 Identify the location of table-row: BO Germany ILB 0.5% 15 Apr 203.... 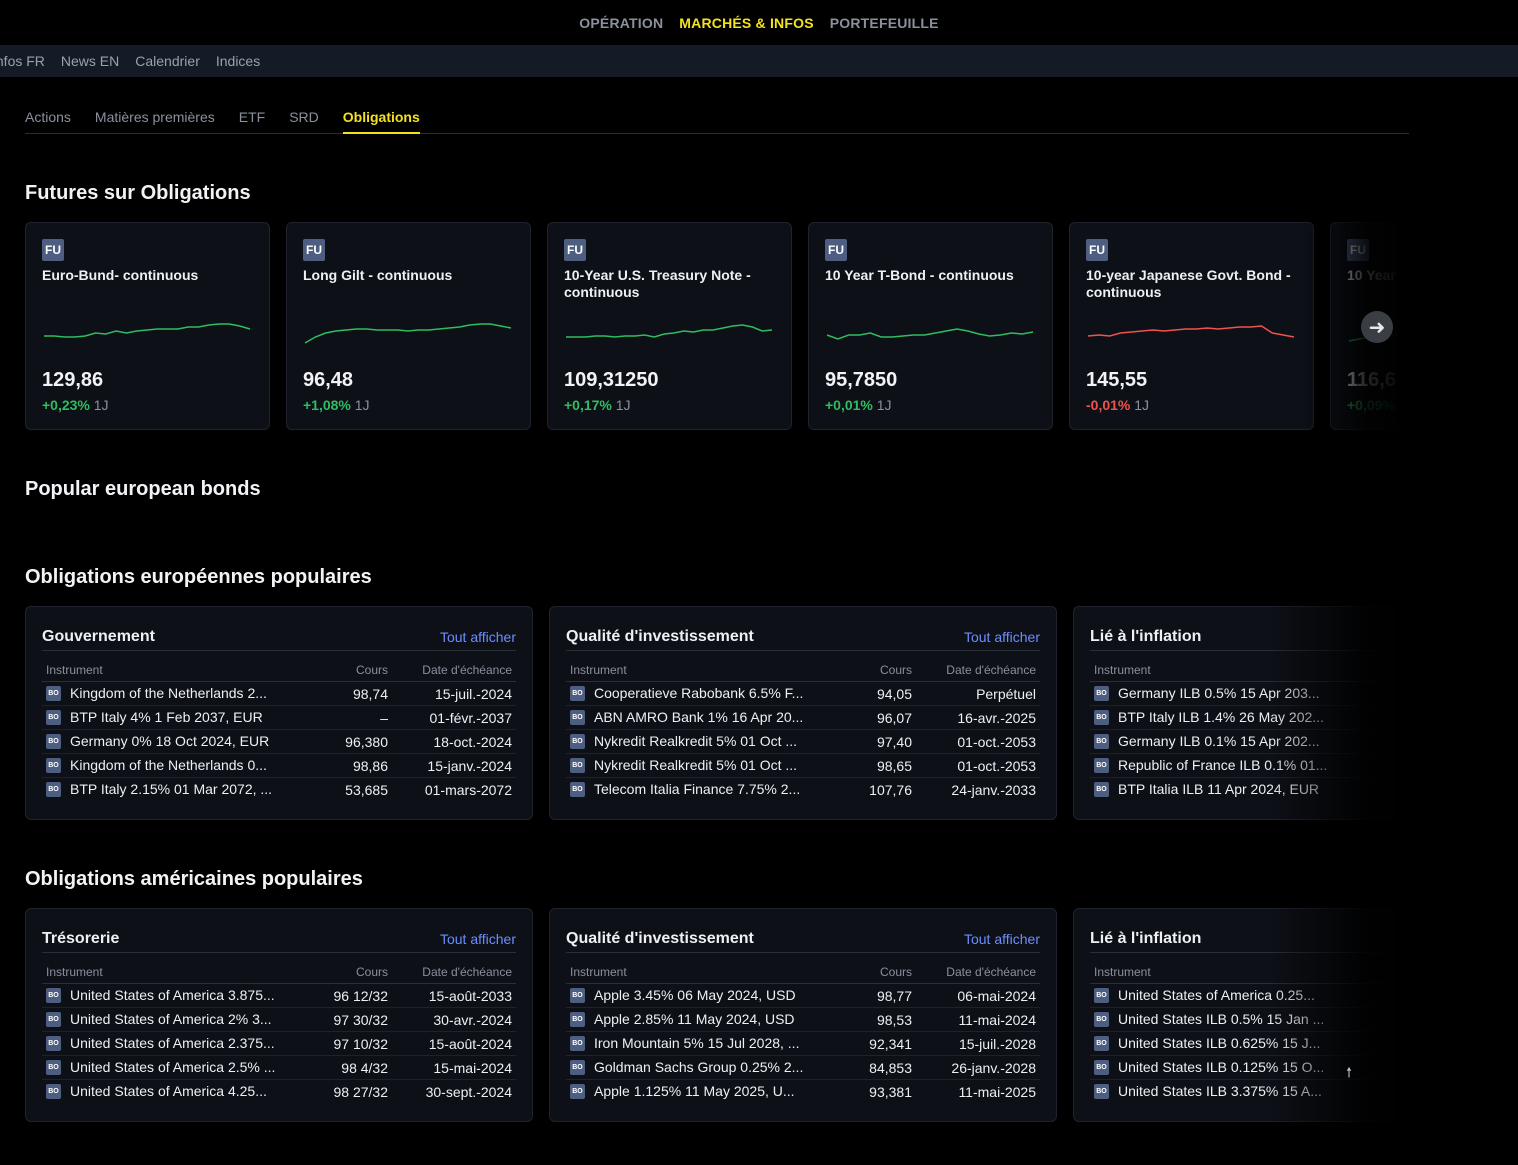
(1243, 693).